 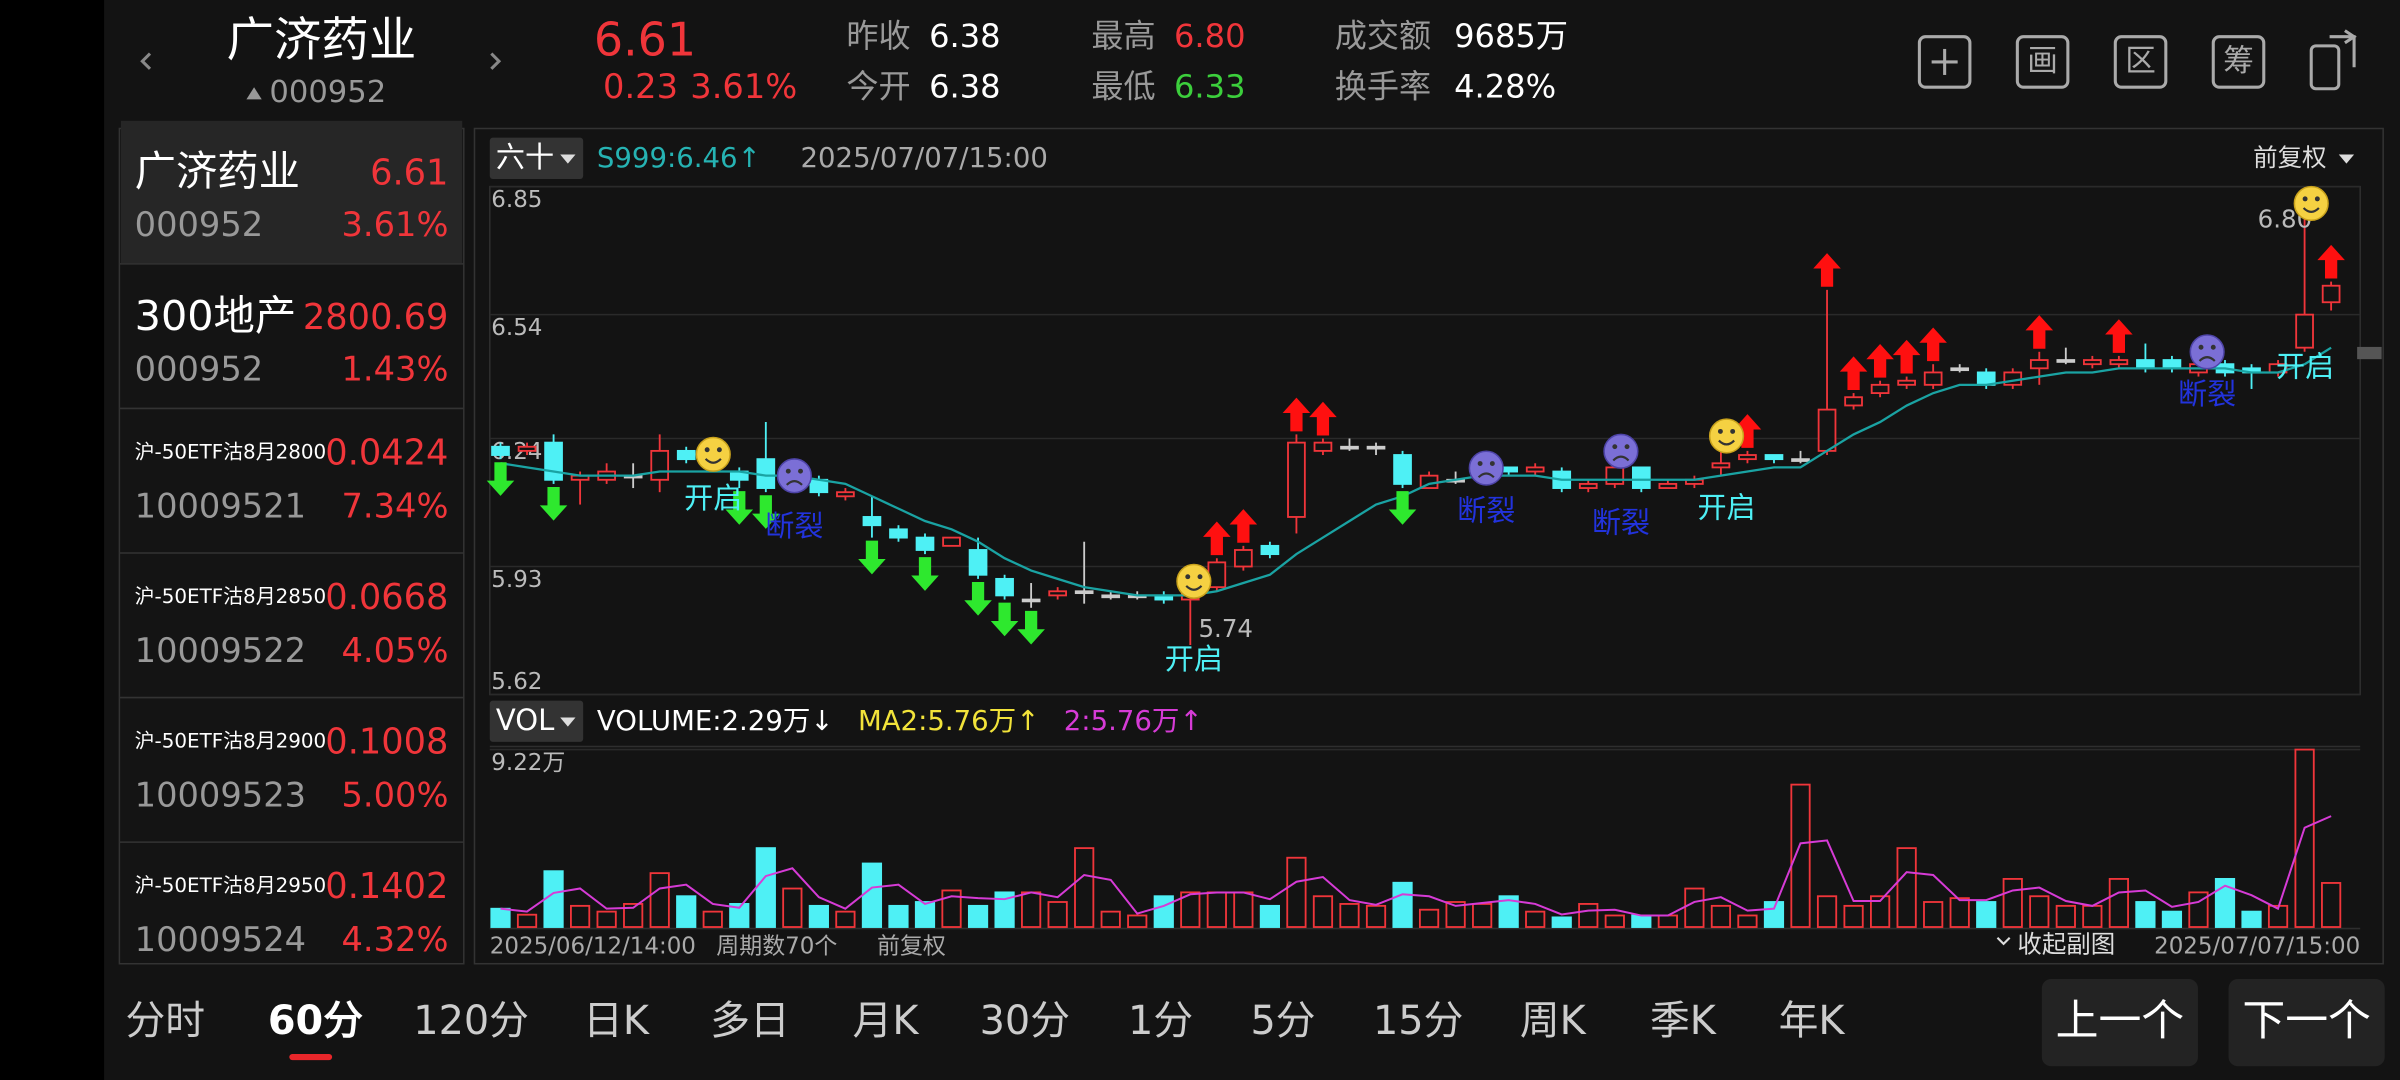 I want to click on item-name: 沪-50ETF沽8月2850, so click(x=231, y=596).